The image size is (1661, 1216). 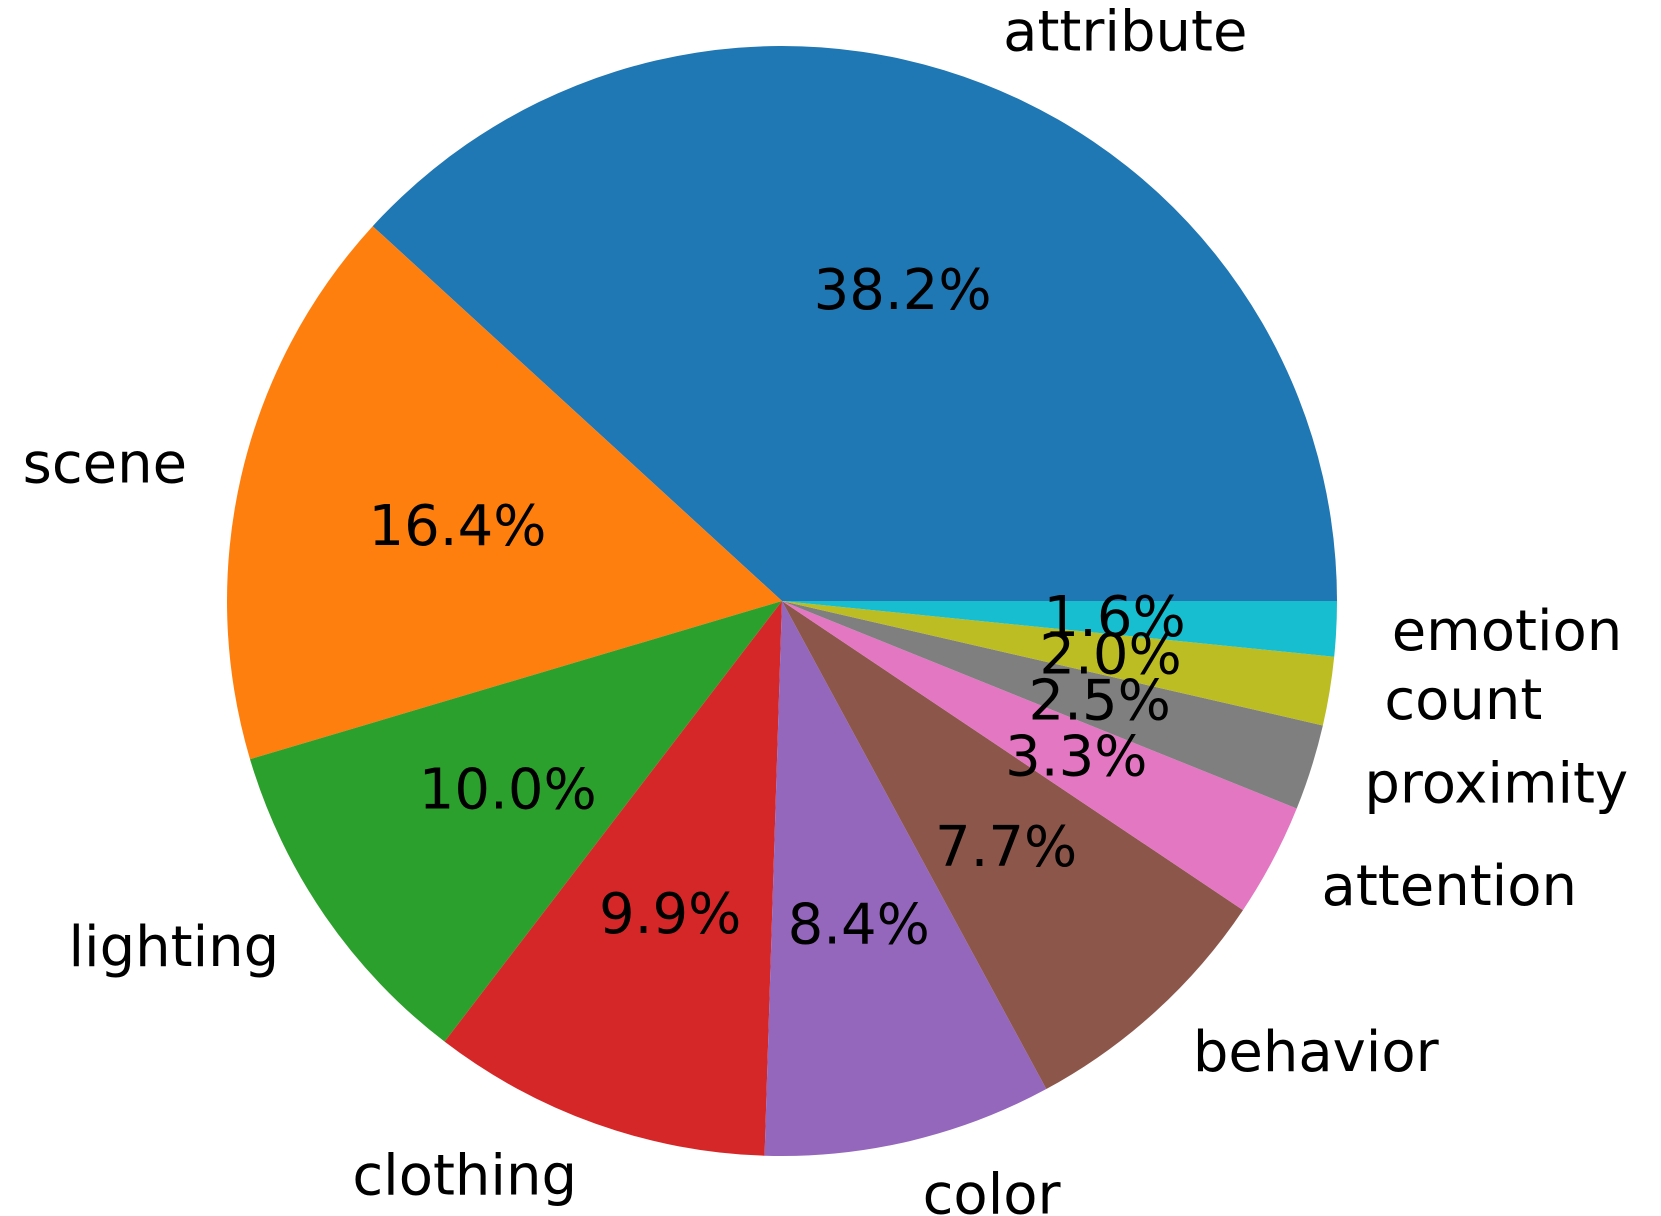 I want to click on category-label-lighting: lighting, so click(x=174, y=947).